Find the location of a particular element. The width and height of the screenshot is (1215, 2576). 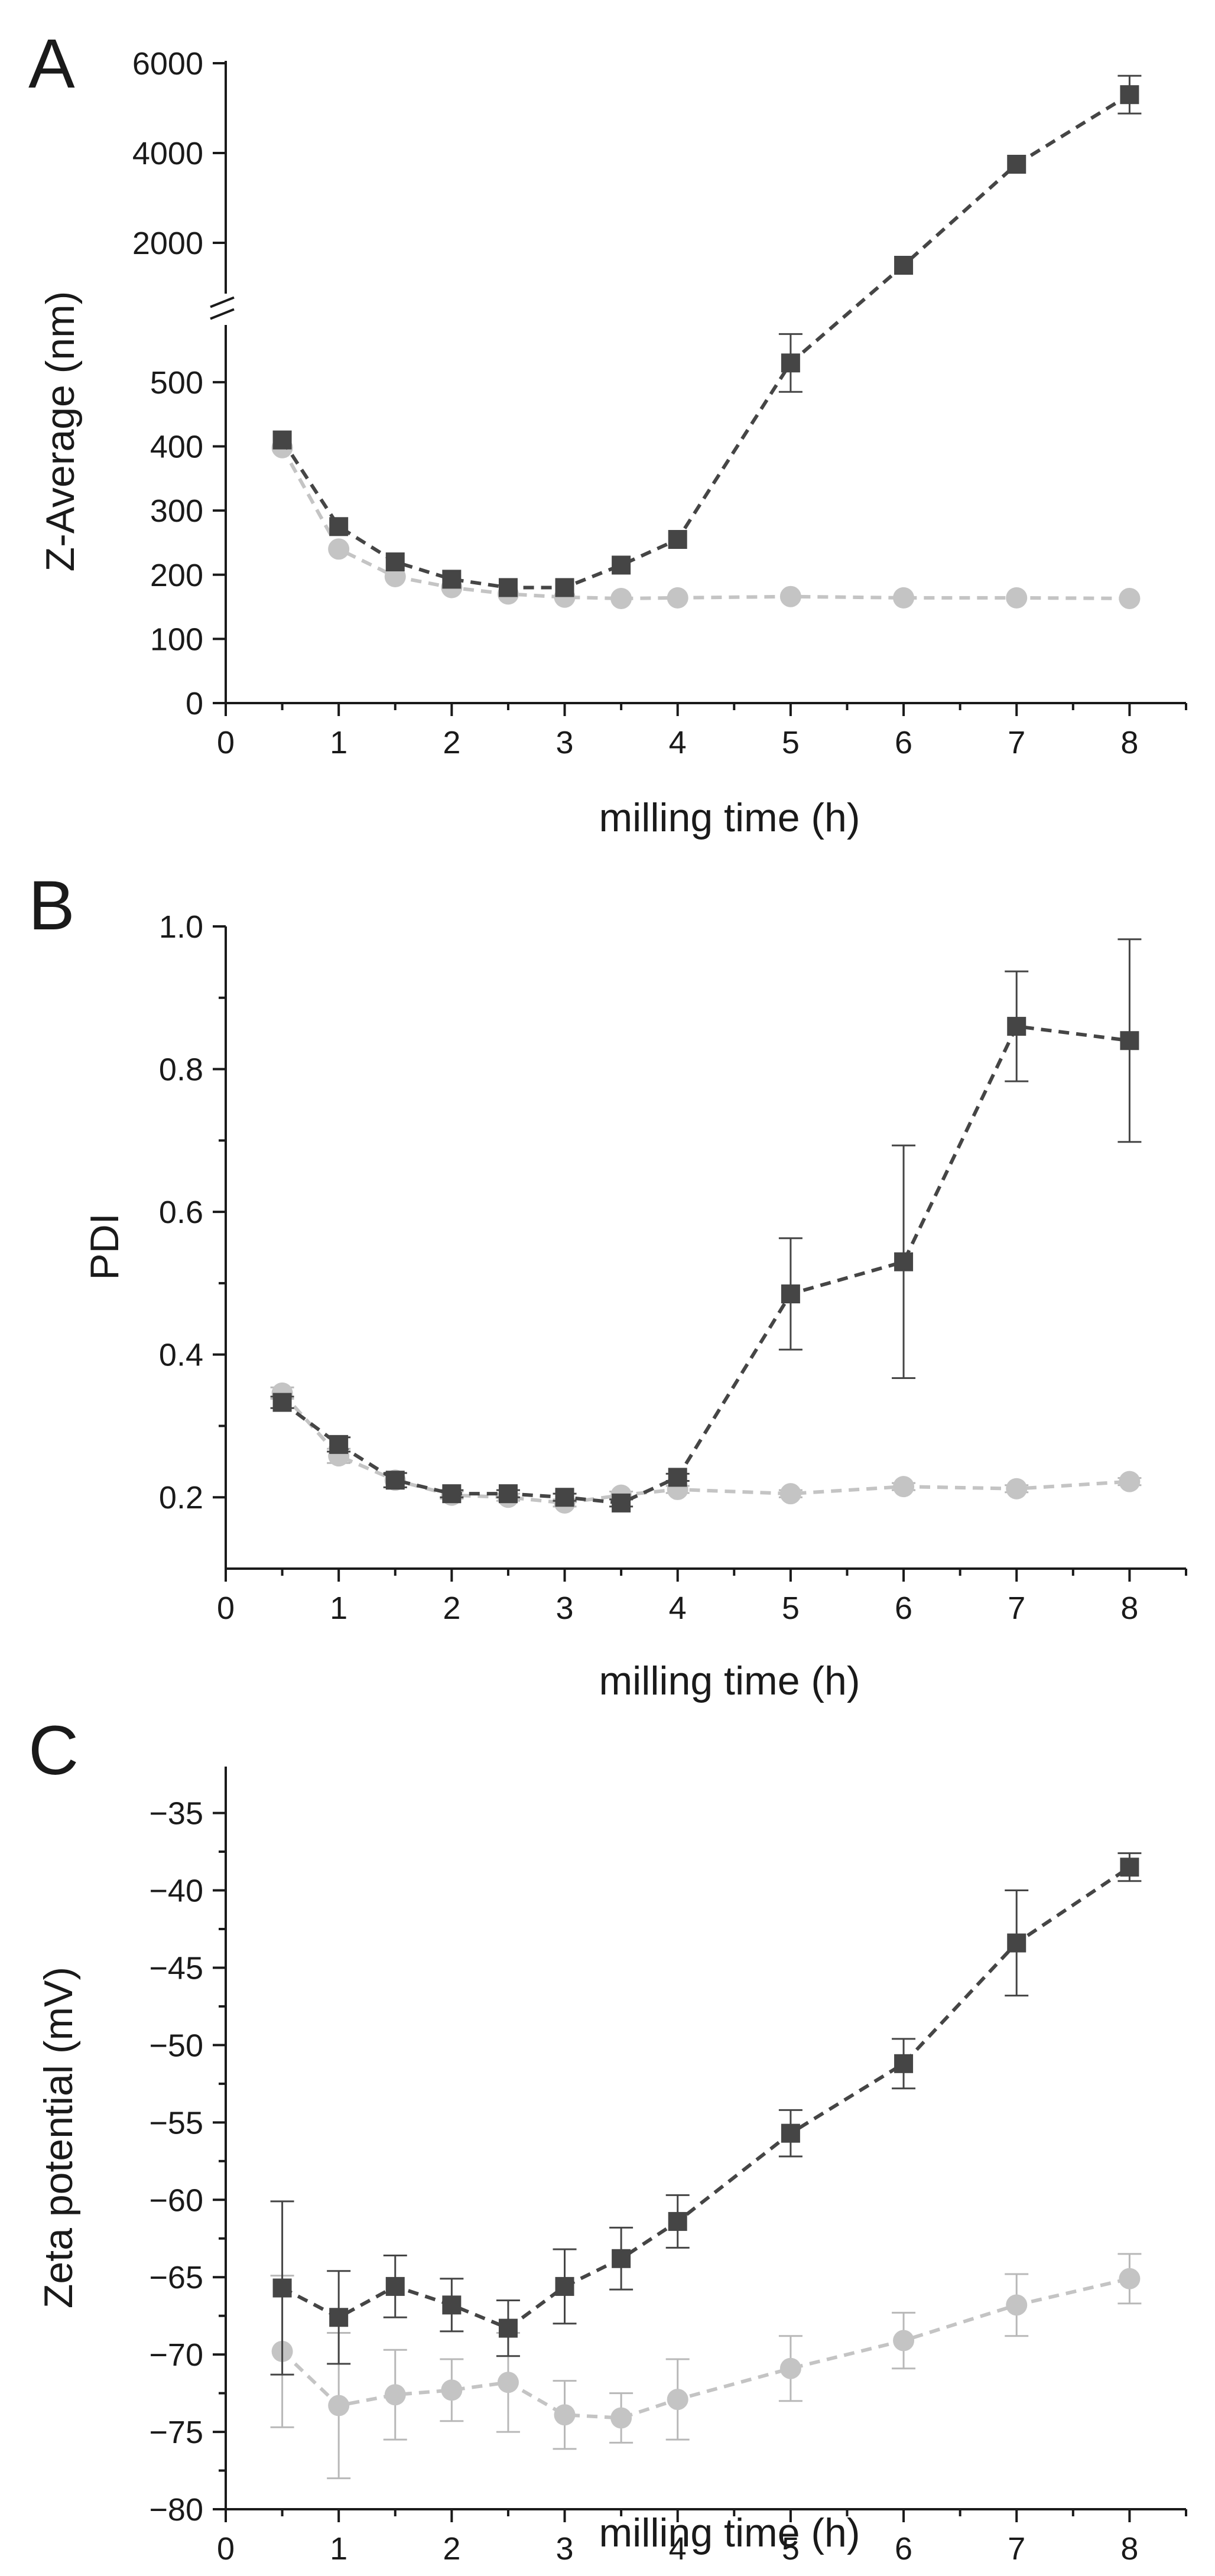

y-tick-label: 0.2 is located at coordinates (181, 1498).